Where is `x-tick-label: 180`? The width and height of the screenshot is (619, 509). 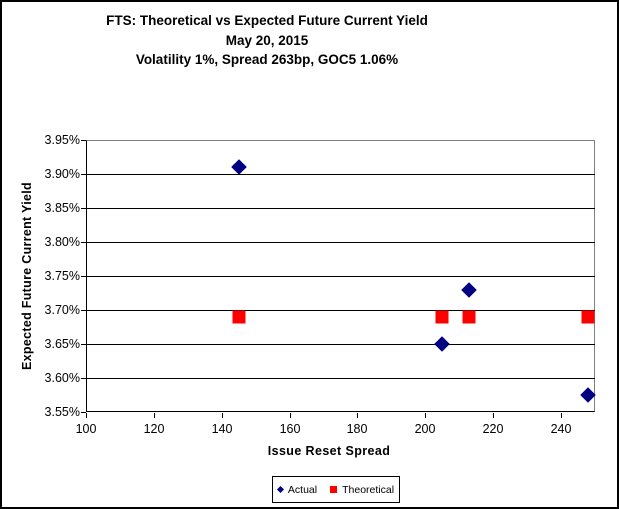
x-tick-label: 180 is located at coordinates (357, 429).